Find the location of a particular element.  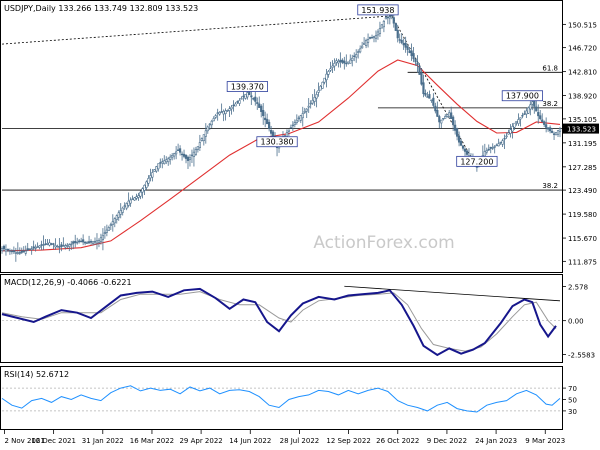

price-ytick-label: 138.920 is located at coordinates (582, 96).